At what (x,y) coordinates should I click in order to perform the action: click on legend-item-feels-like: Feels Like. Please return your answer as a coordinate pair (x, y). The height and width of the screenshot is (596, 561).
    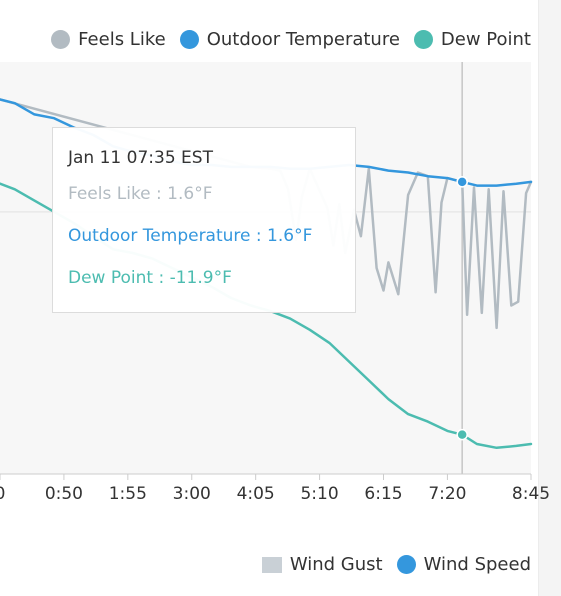
    Looking at the image, I should click on (108, 39).